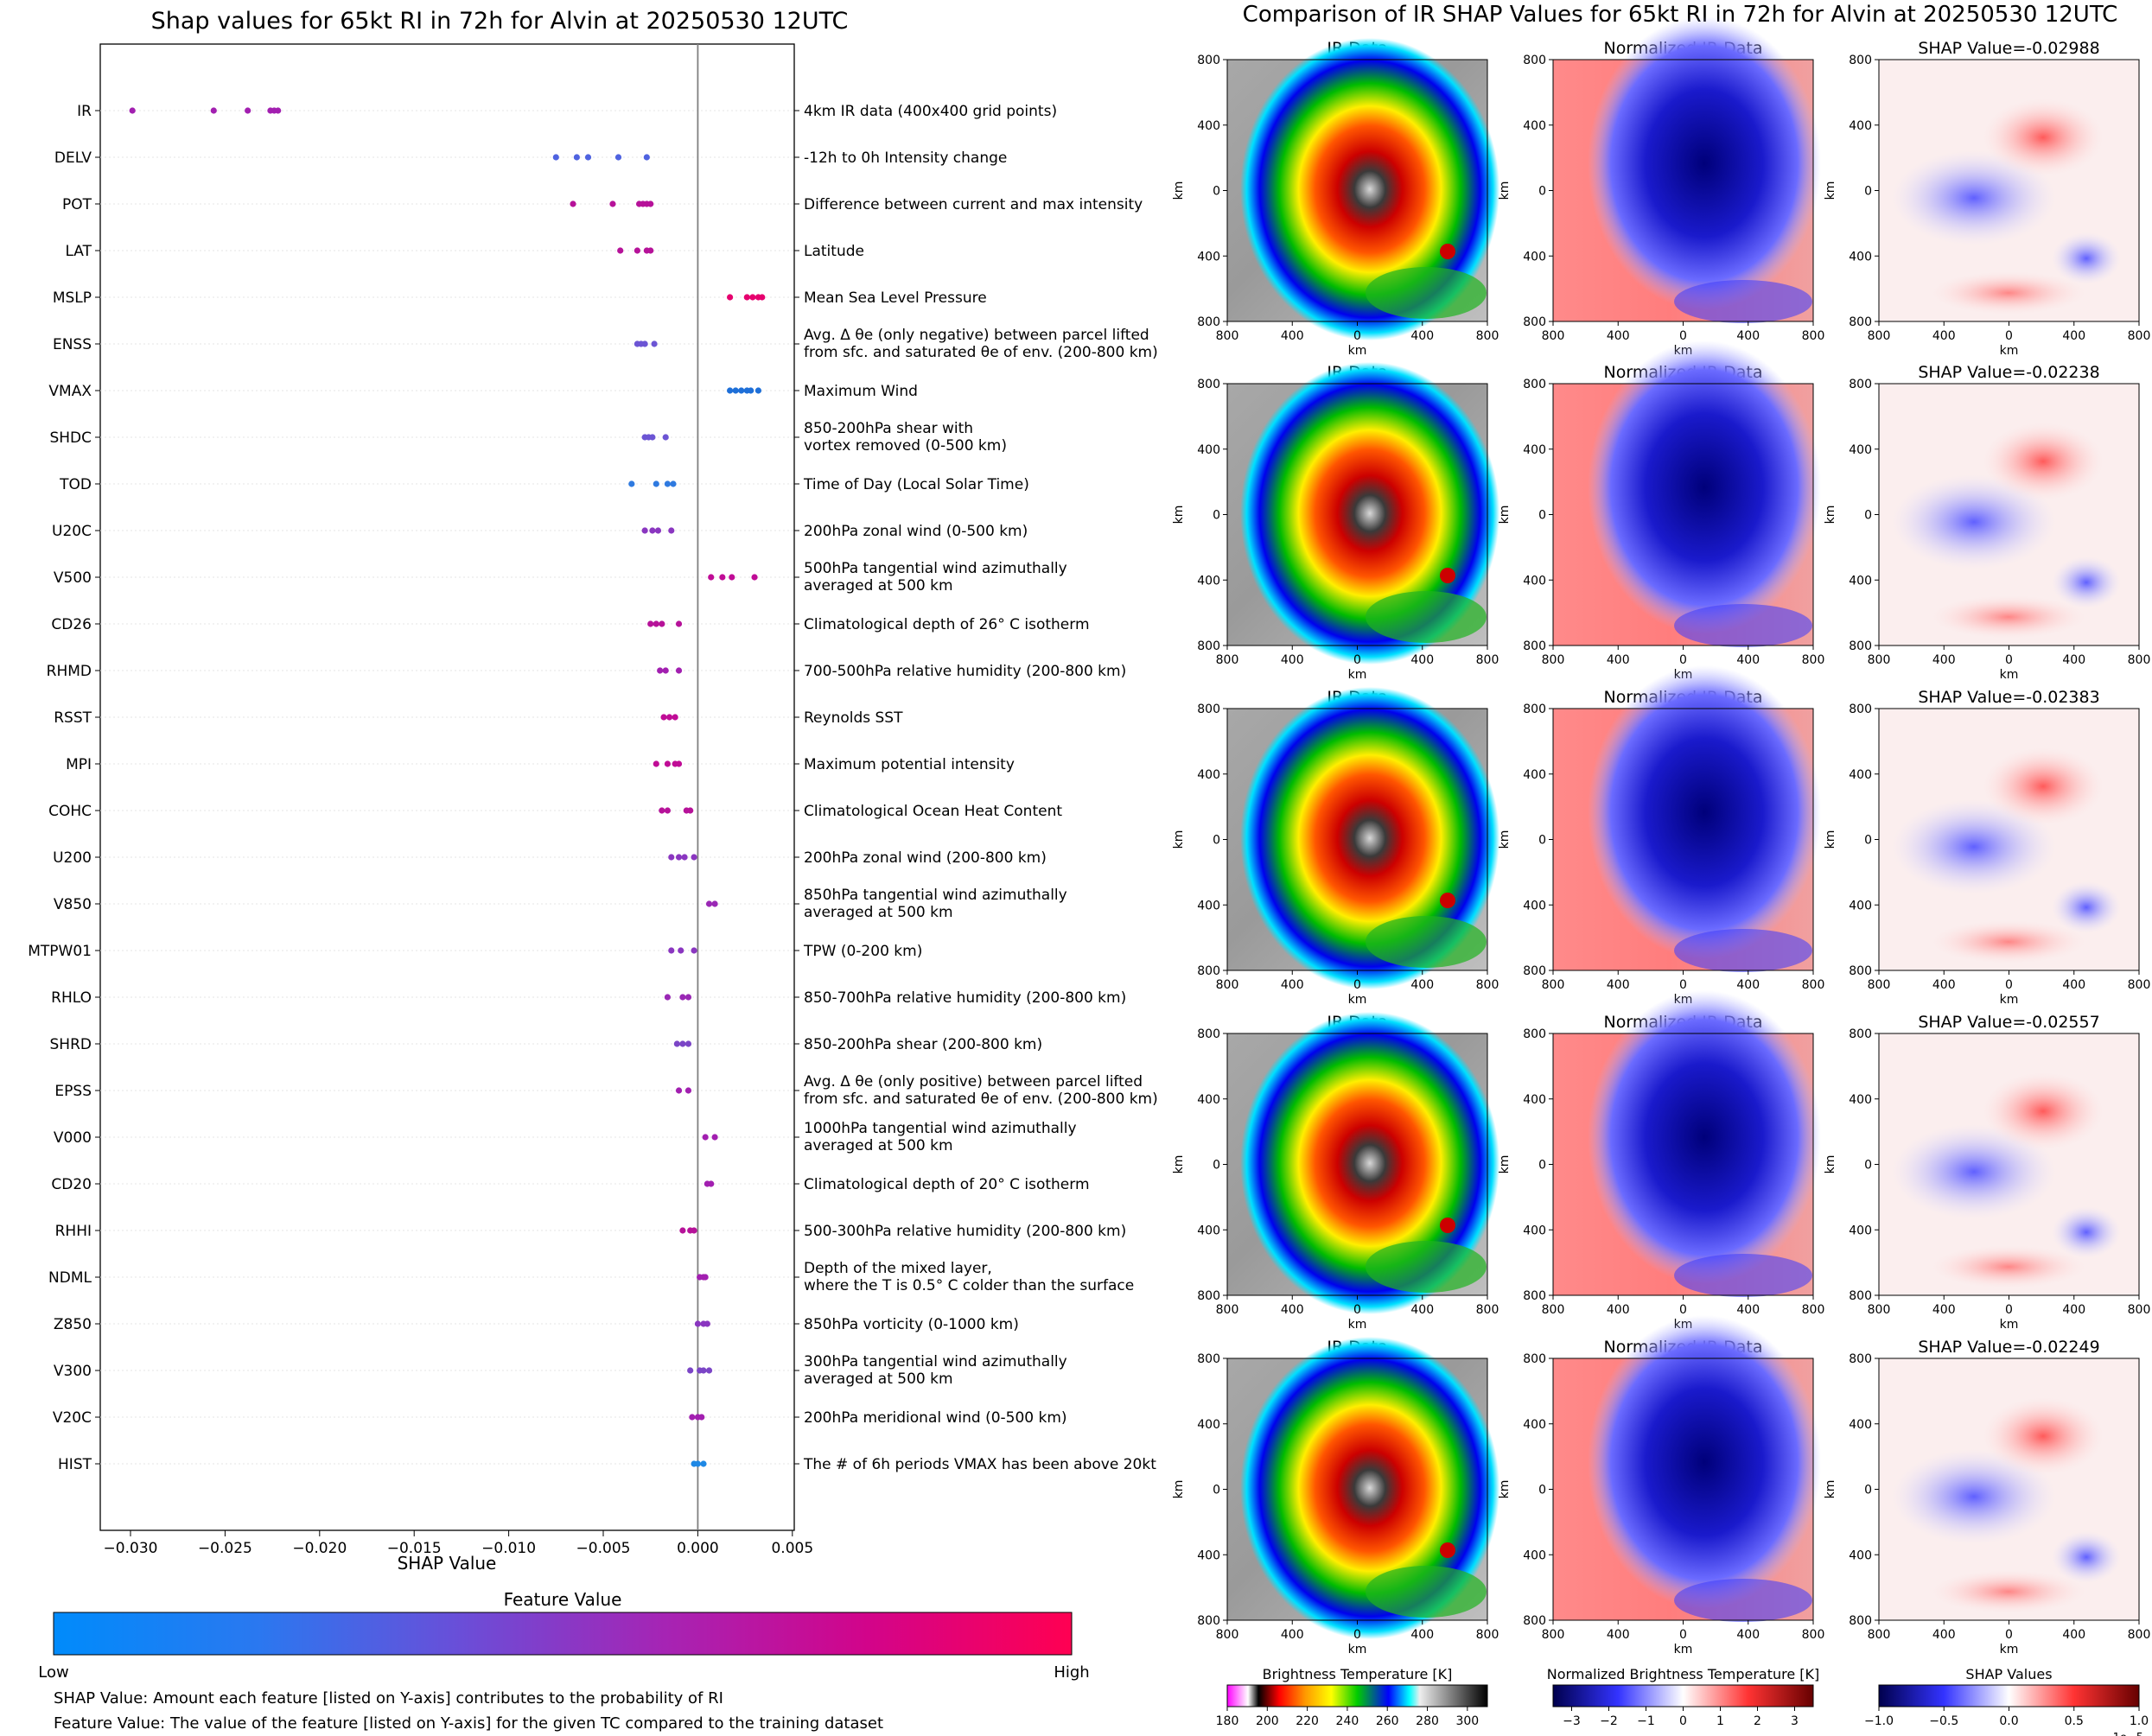  I want to click on feature-description-label: 850hPa tangential wind azimuthally, so click(935, 895).